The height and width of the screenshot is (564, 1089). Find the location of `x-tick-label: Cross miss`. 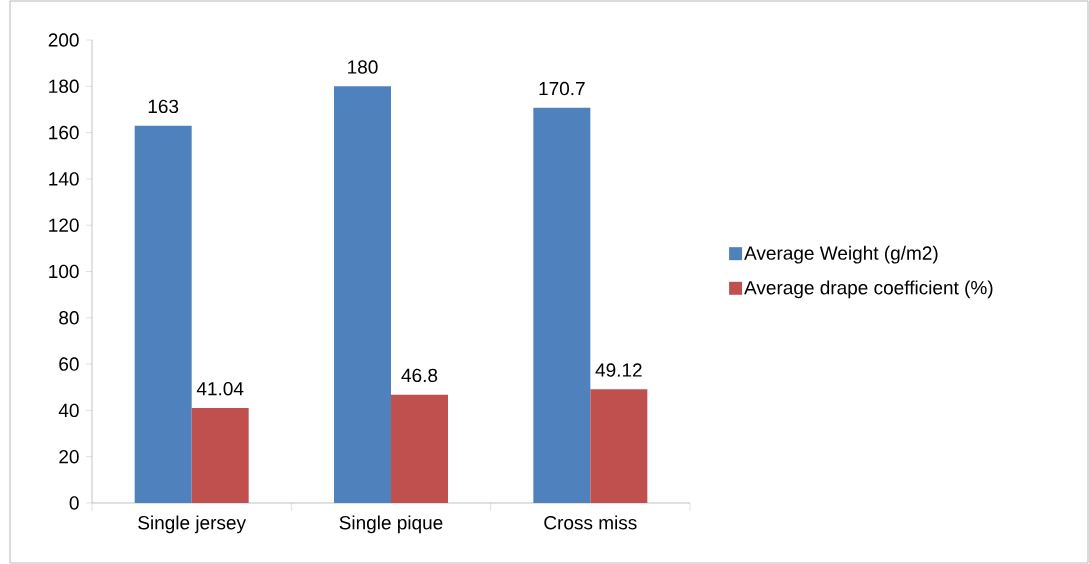

x-tick-label: Cross miss is located at coordinates (590, 522).